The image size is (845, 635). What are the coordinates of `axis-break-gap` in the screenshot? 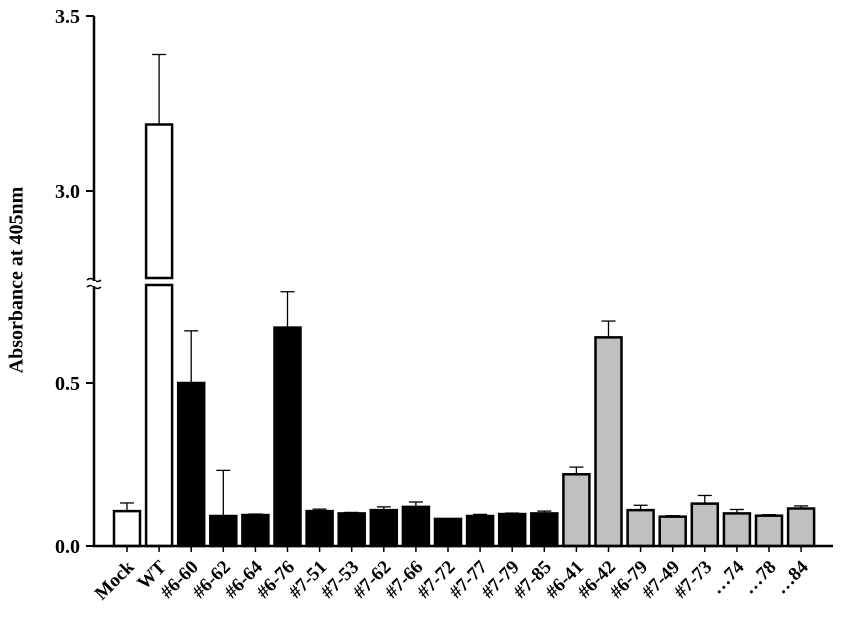 It's located at (94, 283).